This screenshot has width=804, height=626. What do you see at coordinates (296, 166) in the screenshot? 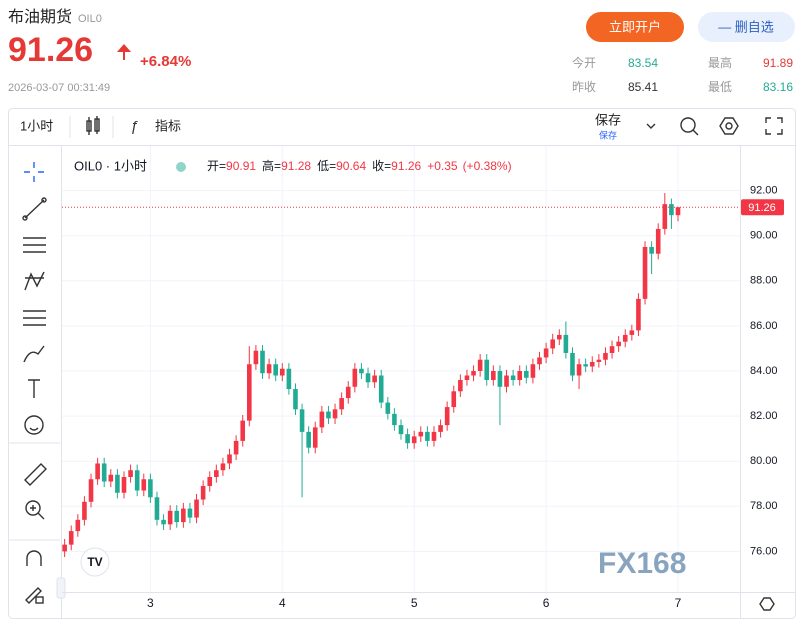
I see `legend-value: 91.28` at bounding box center [296, 166].